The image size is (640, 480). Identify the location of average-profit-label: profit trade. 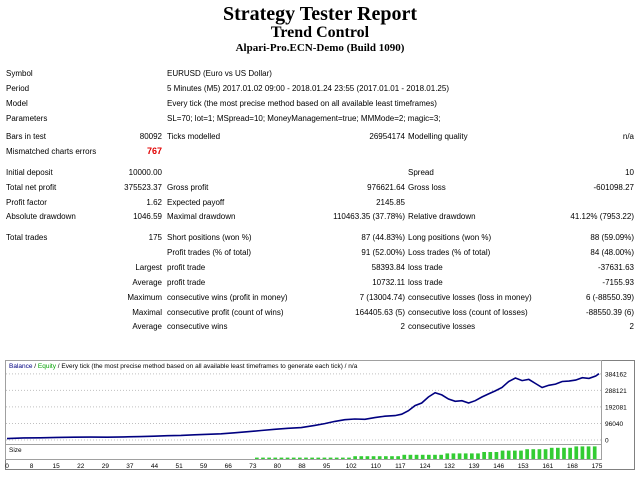
(186, 282).